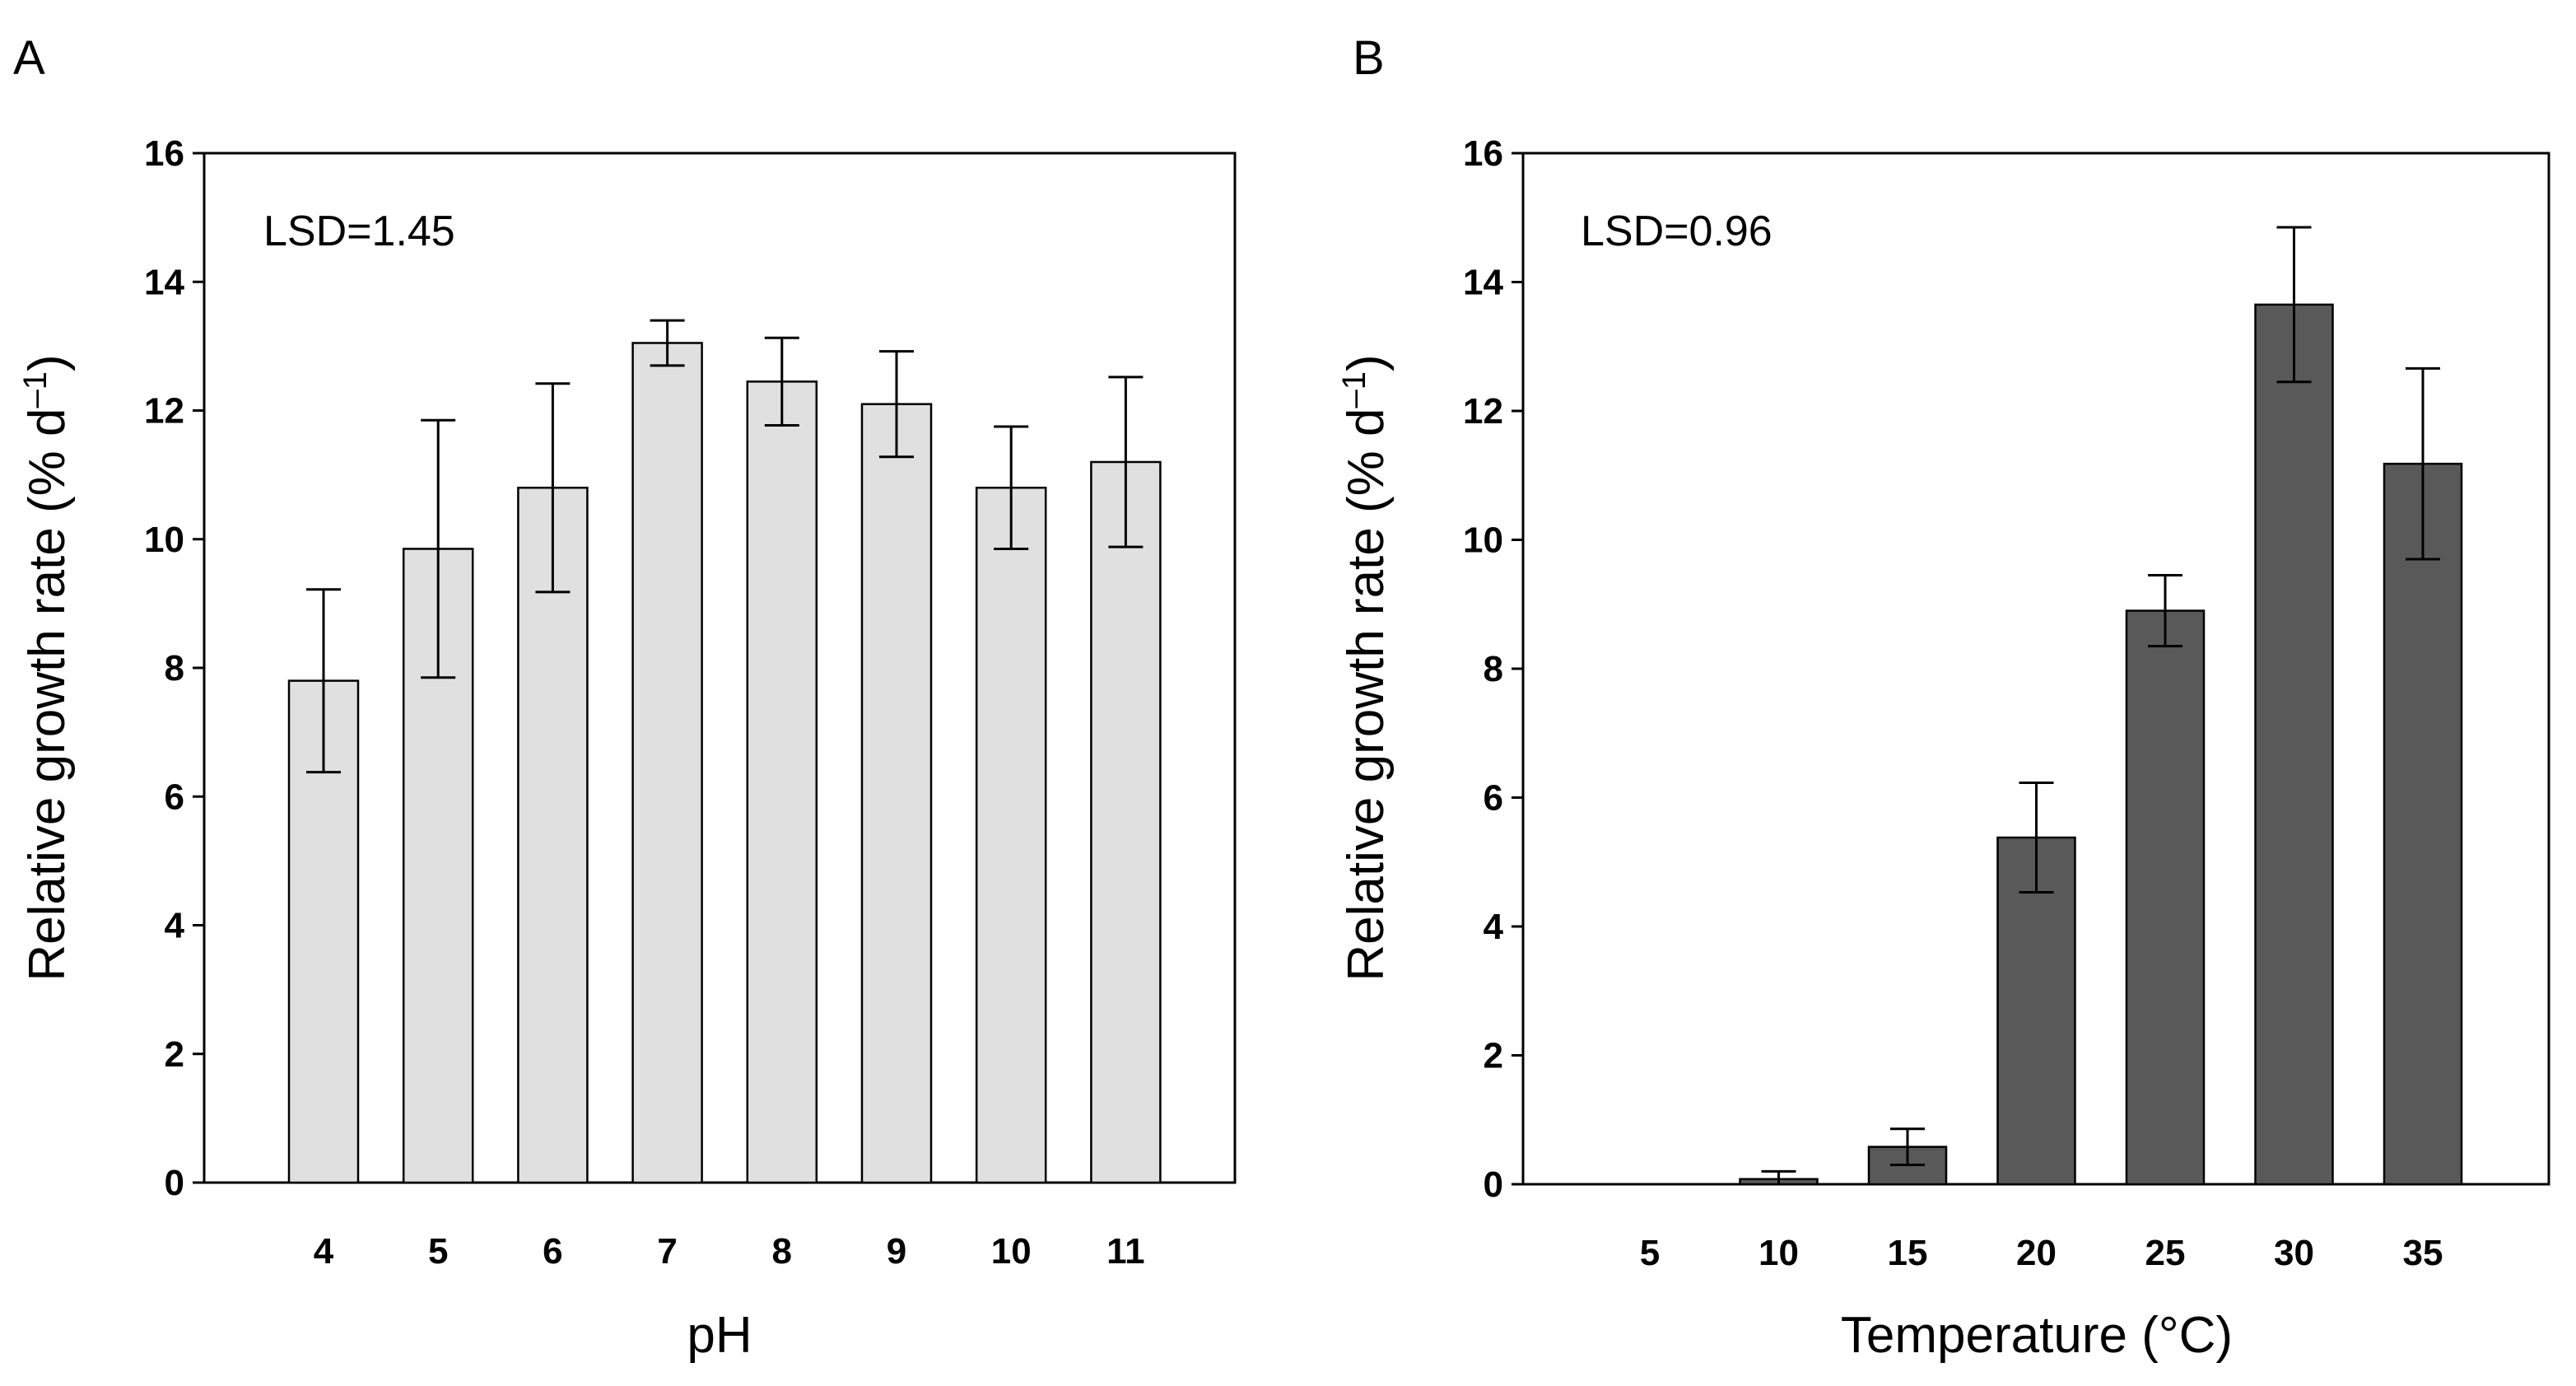  What do you see at coordinates (1011, 1251) in the screenshot?
I see `panel-a-x-tick-label: 10` at bounding box center [1011, 1251].